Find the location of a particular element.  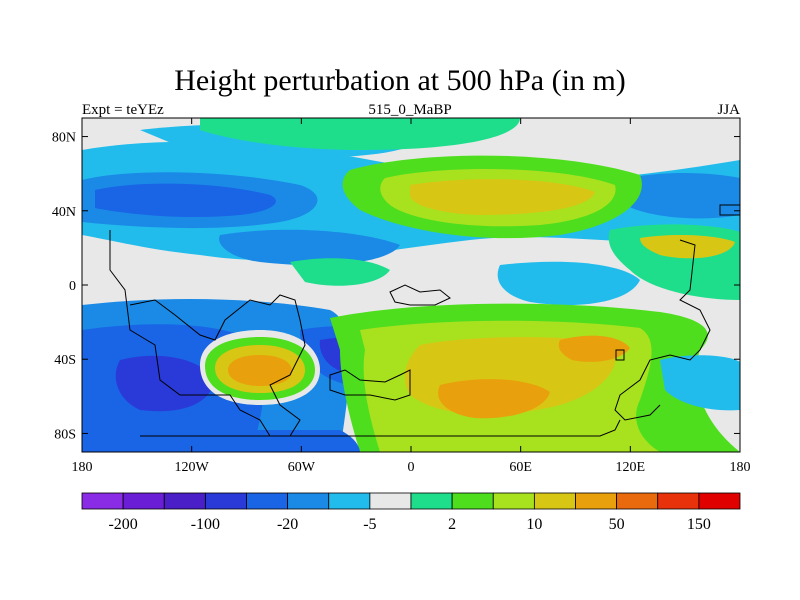

colorbar-label: 2 is located at coordinates (452, 524).